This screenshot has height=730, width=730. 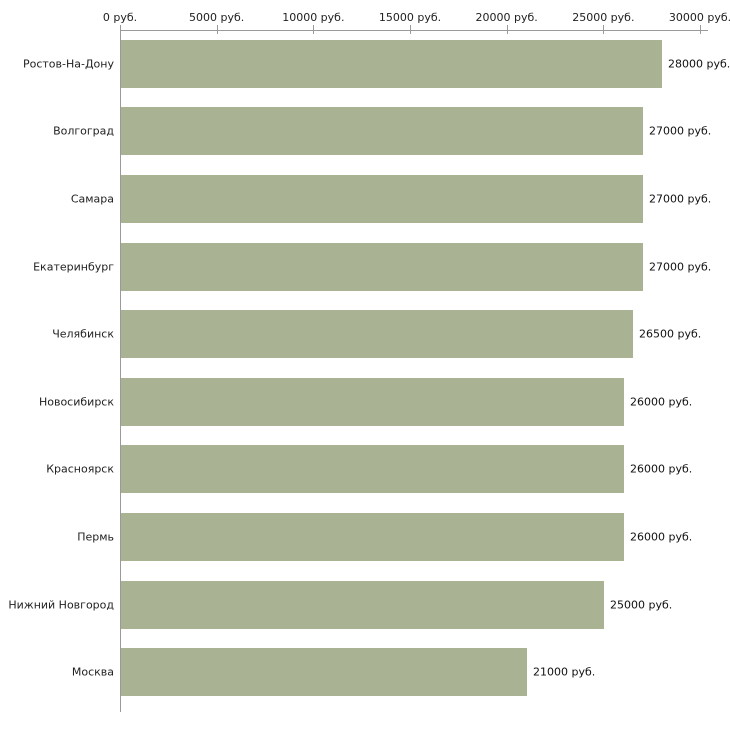 I want to click on category-label: Нижний Новгород, so click(x=61, y=605).